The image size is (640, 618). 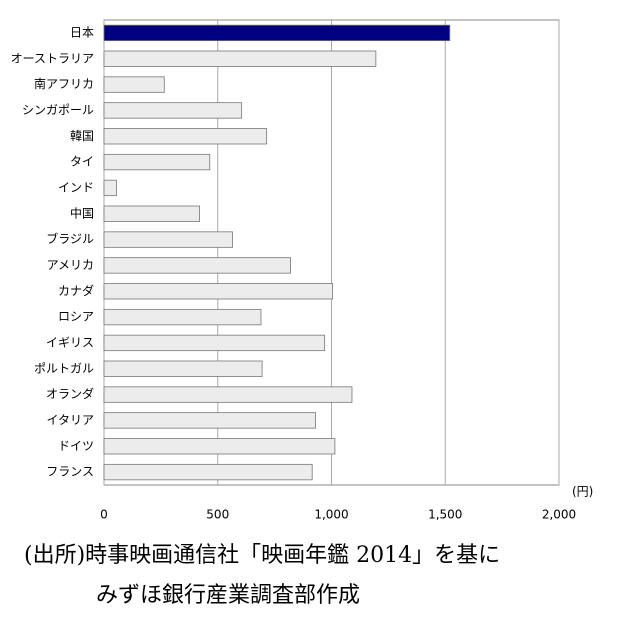 What do you see at coordinates (217, 515) in the screenshot?
I see `x-tick-label: 500` at bounding box center [217, 515].